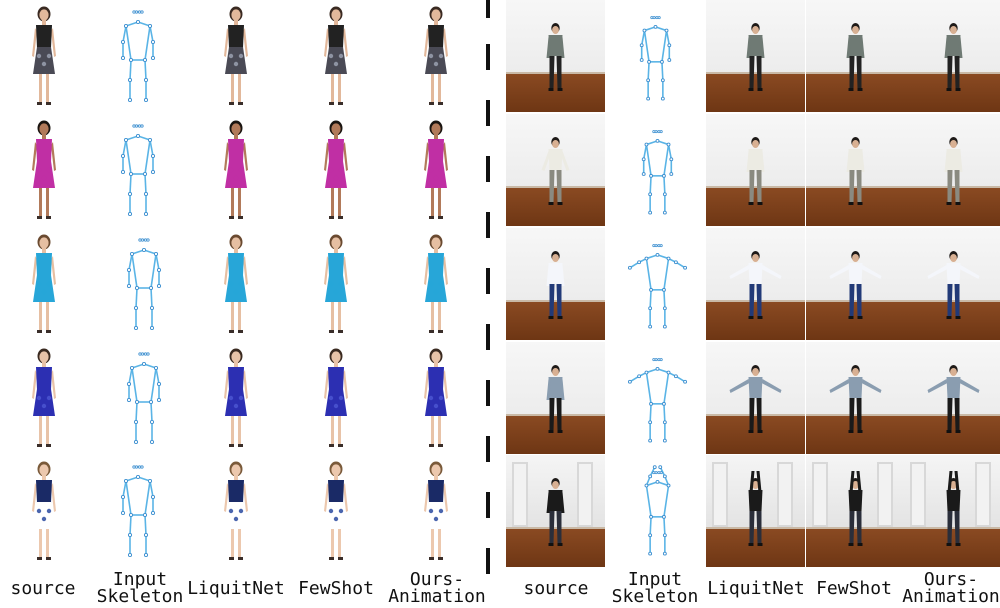 This screenshot has width=1000, height=608. Describe the element at coordinates (655, 284) in the screenshot. I see `video-row3-skeleton-image` at that location.